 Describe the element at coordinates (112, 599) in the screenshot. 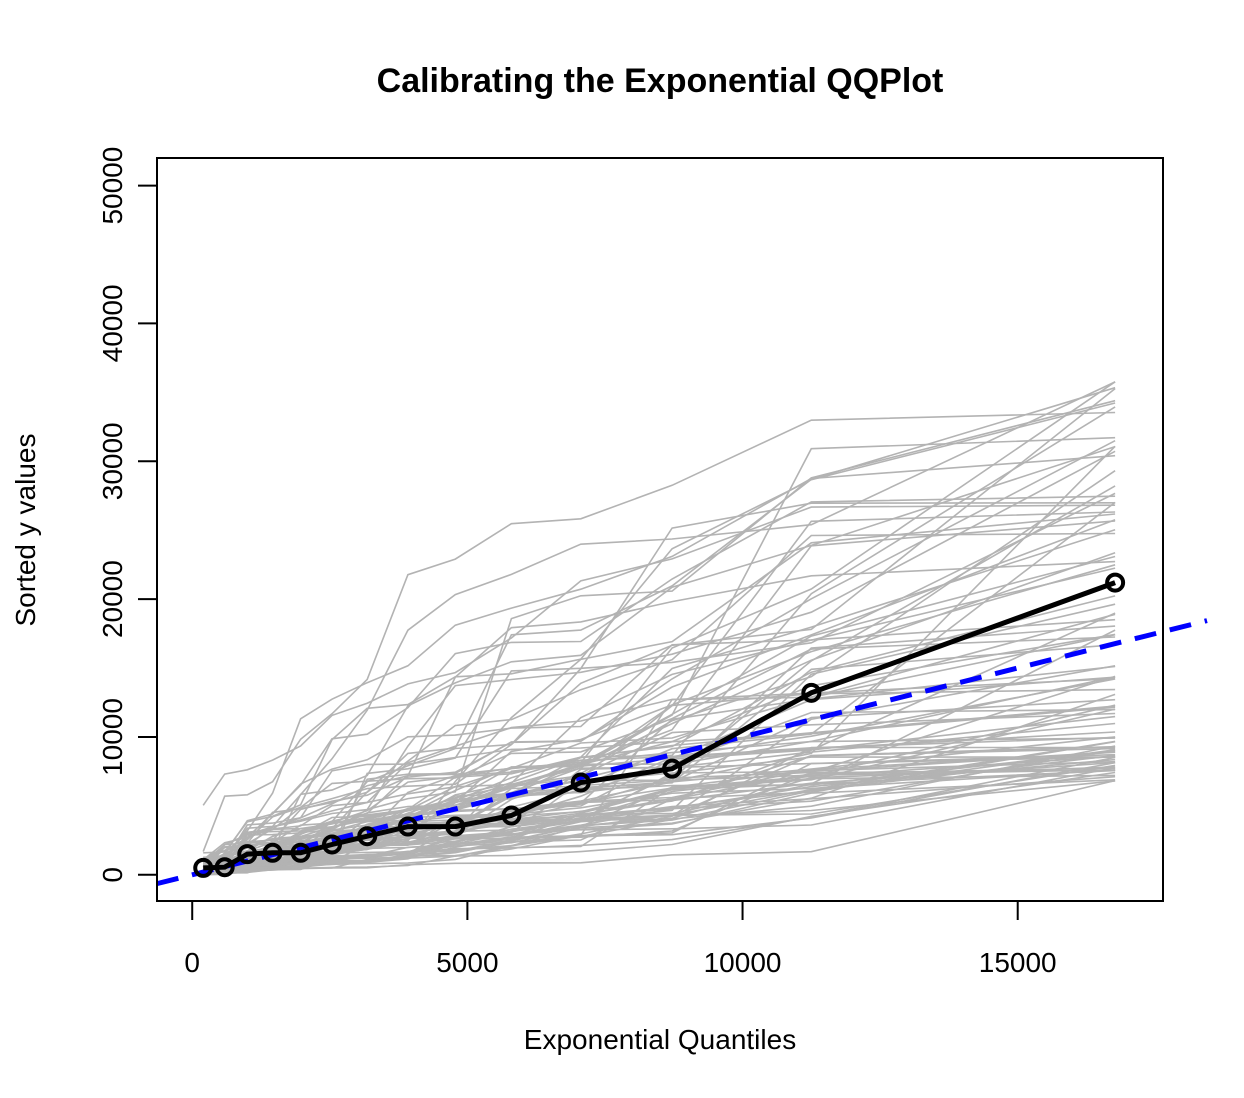

I see `y-tick-label: 20000` at that location.